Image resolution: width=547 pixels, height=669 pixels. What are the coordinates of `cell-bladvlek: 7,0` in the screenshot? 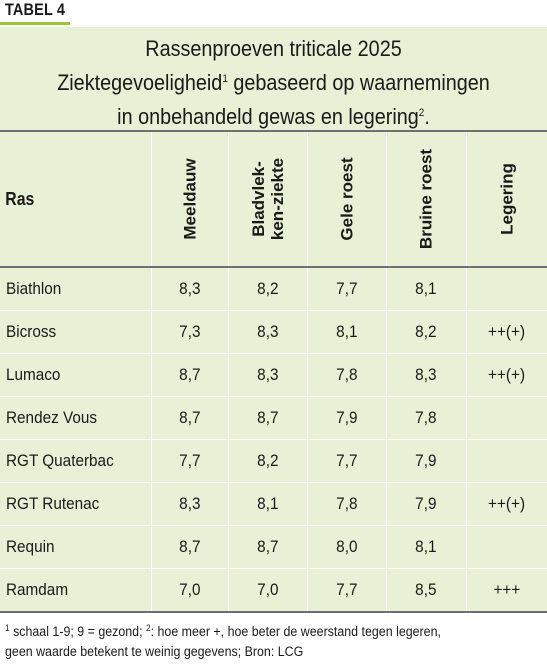 It's located at (268, 590).